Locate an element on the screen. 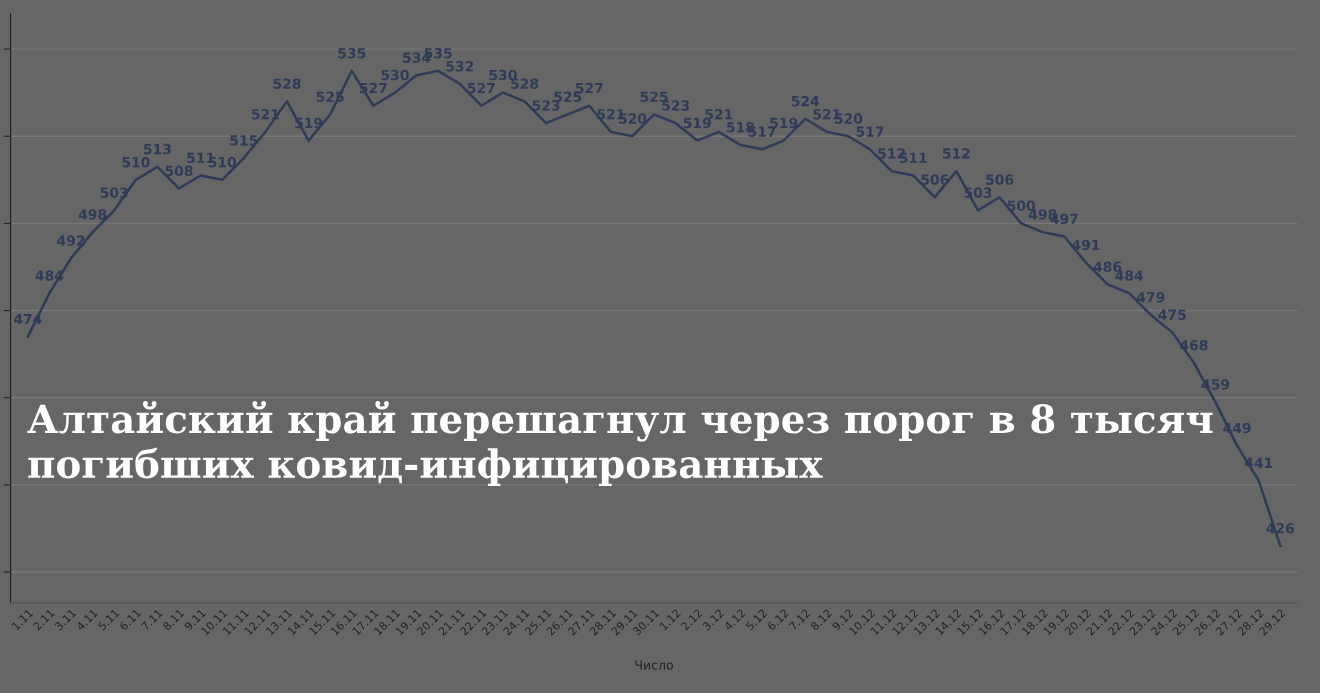  data-label: 479 is located at coordinates (1150, 297).